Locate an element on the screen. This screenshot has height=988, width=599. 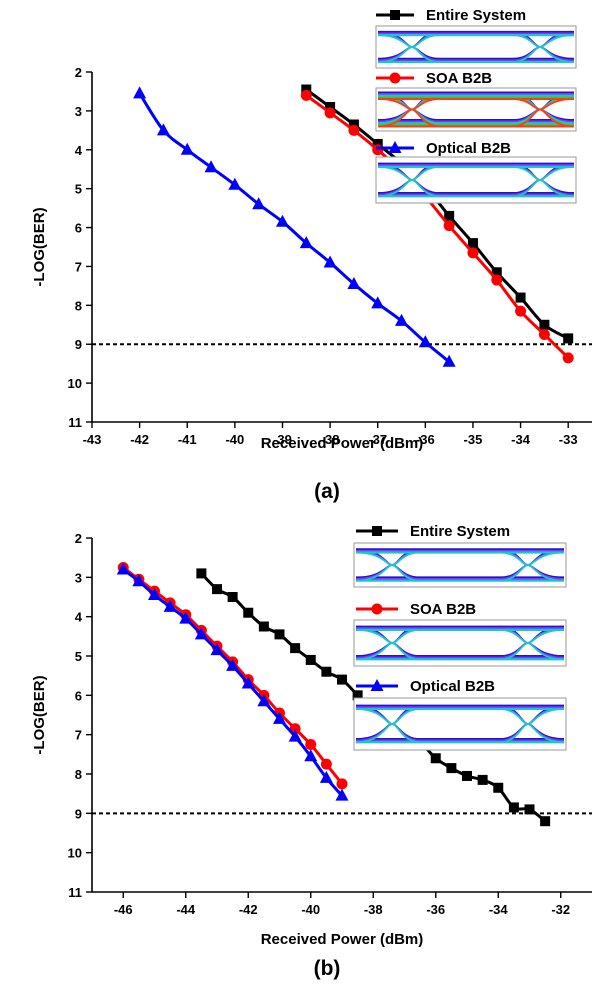
series-line-circle is located at coordinates (437, 226).